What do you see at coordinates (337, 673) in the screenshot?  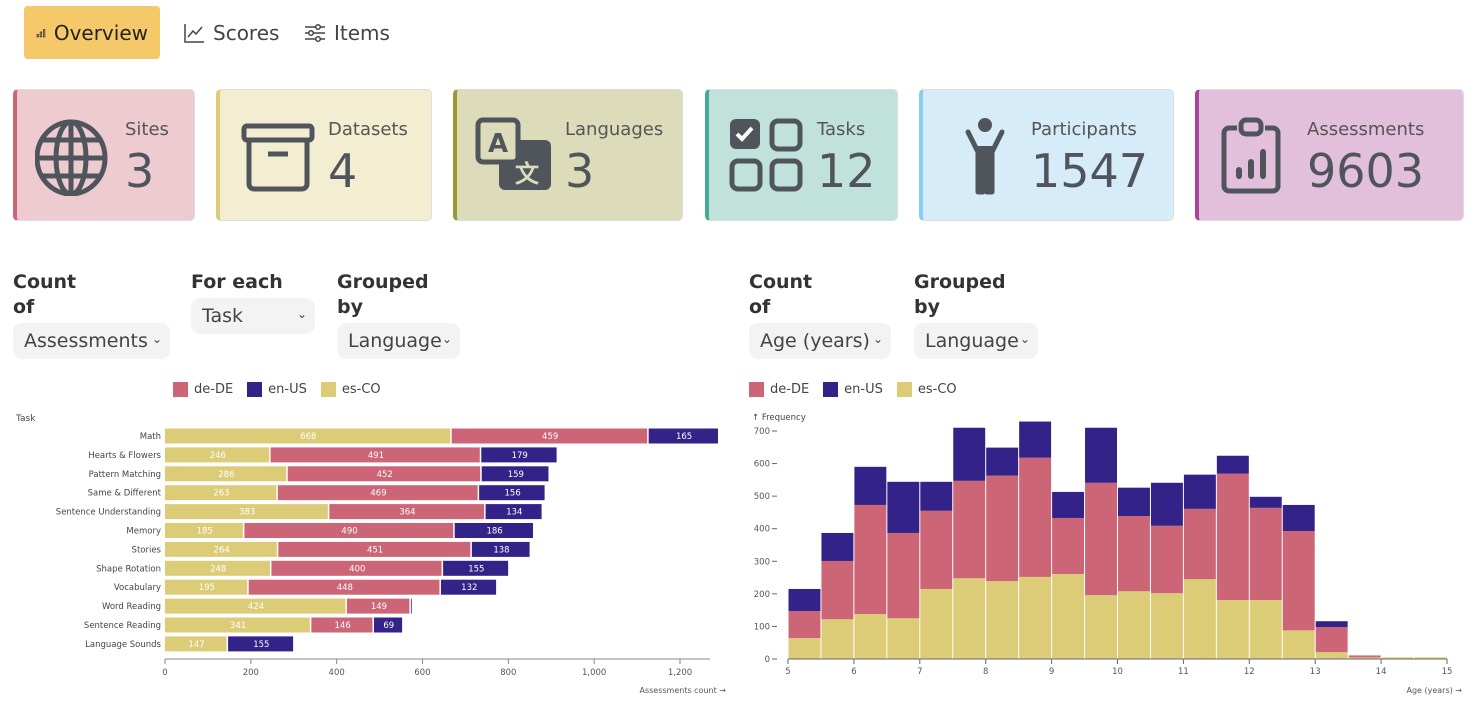 I see `x-tick-label: 400` at bounding box center [337, 673].